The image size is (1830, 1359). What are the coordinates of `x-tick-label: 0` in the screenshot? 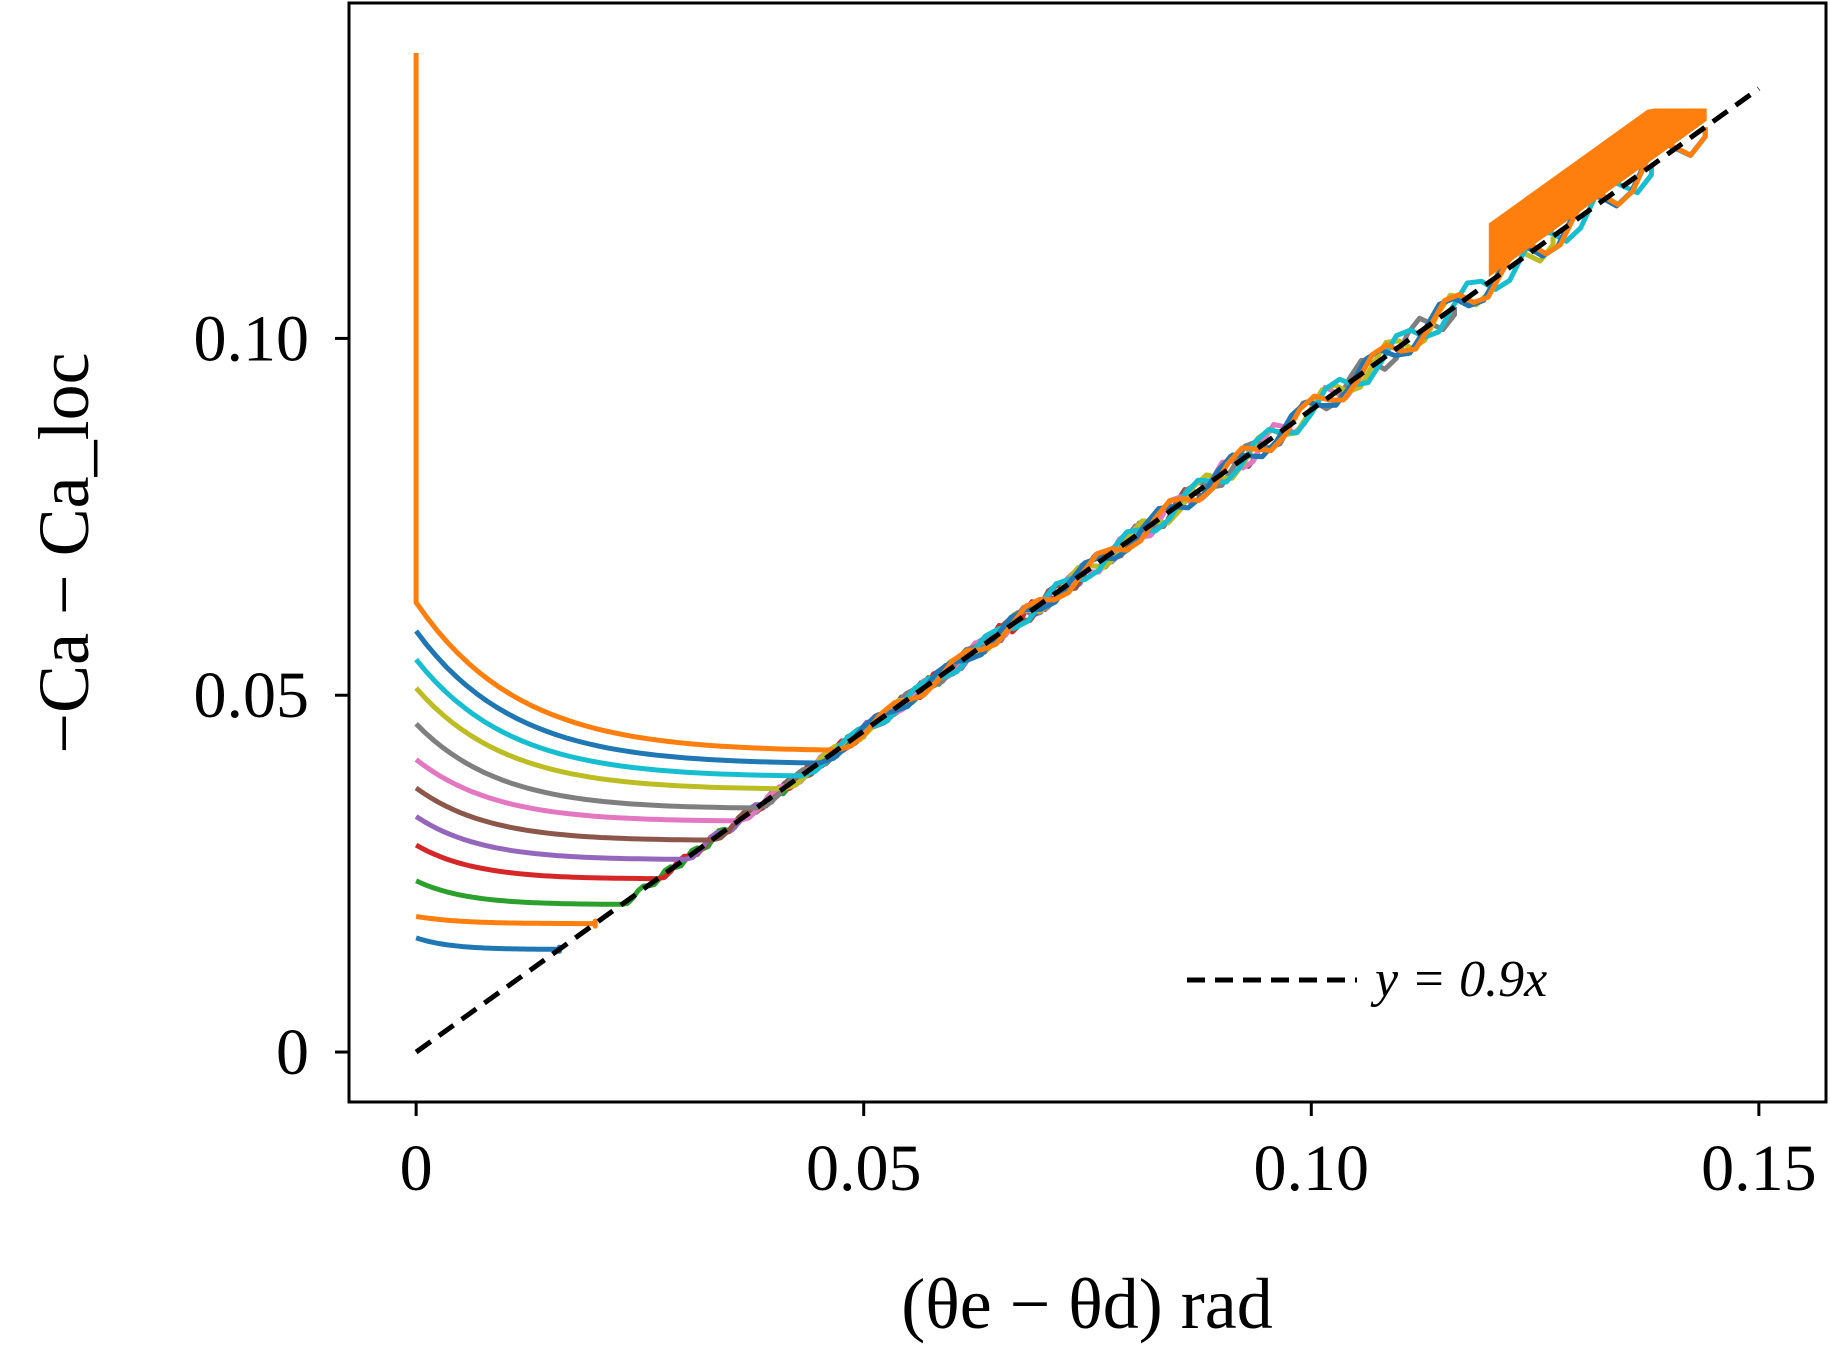 It's located at (416, 1168).